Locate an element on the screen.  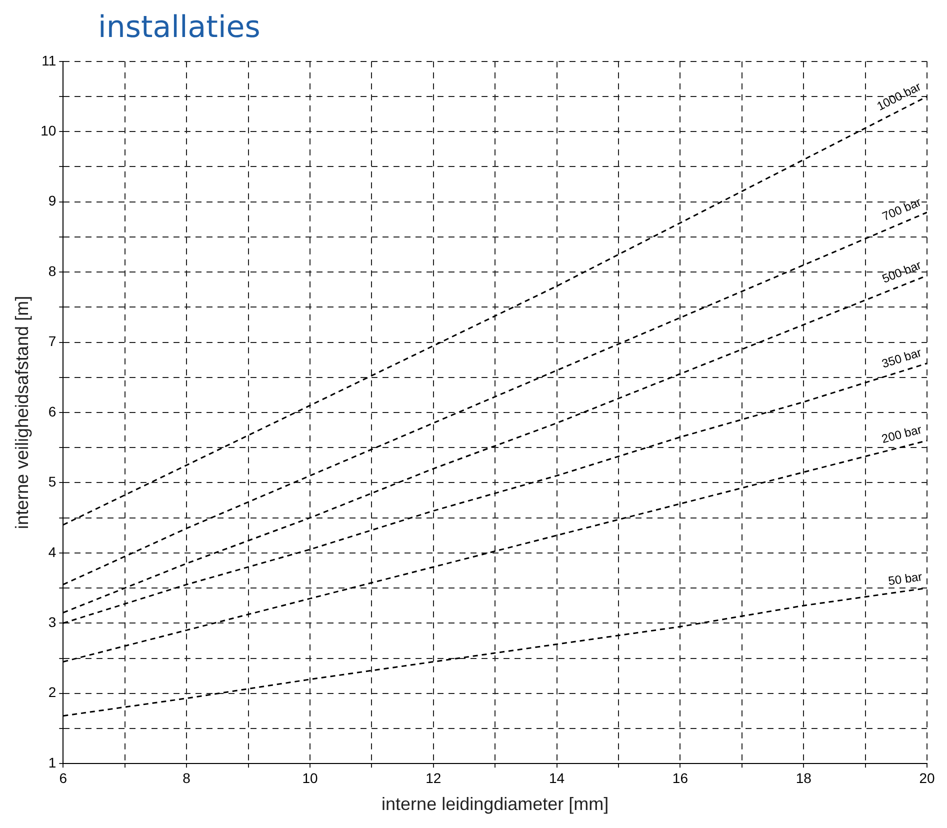
y-tick-label: 1 is located at coordinates (52, 762).